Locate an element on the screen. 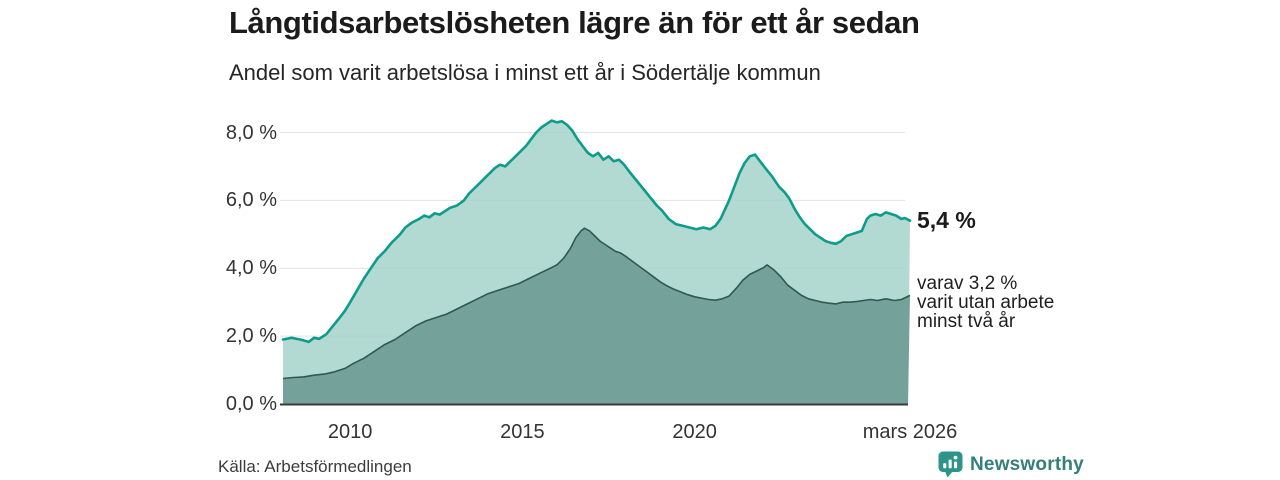 The image size is (1280, 480). secondary-annotation-line: varit utan arbete is located at coordinates (986, 303).